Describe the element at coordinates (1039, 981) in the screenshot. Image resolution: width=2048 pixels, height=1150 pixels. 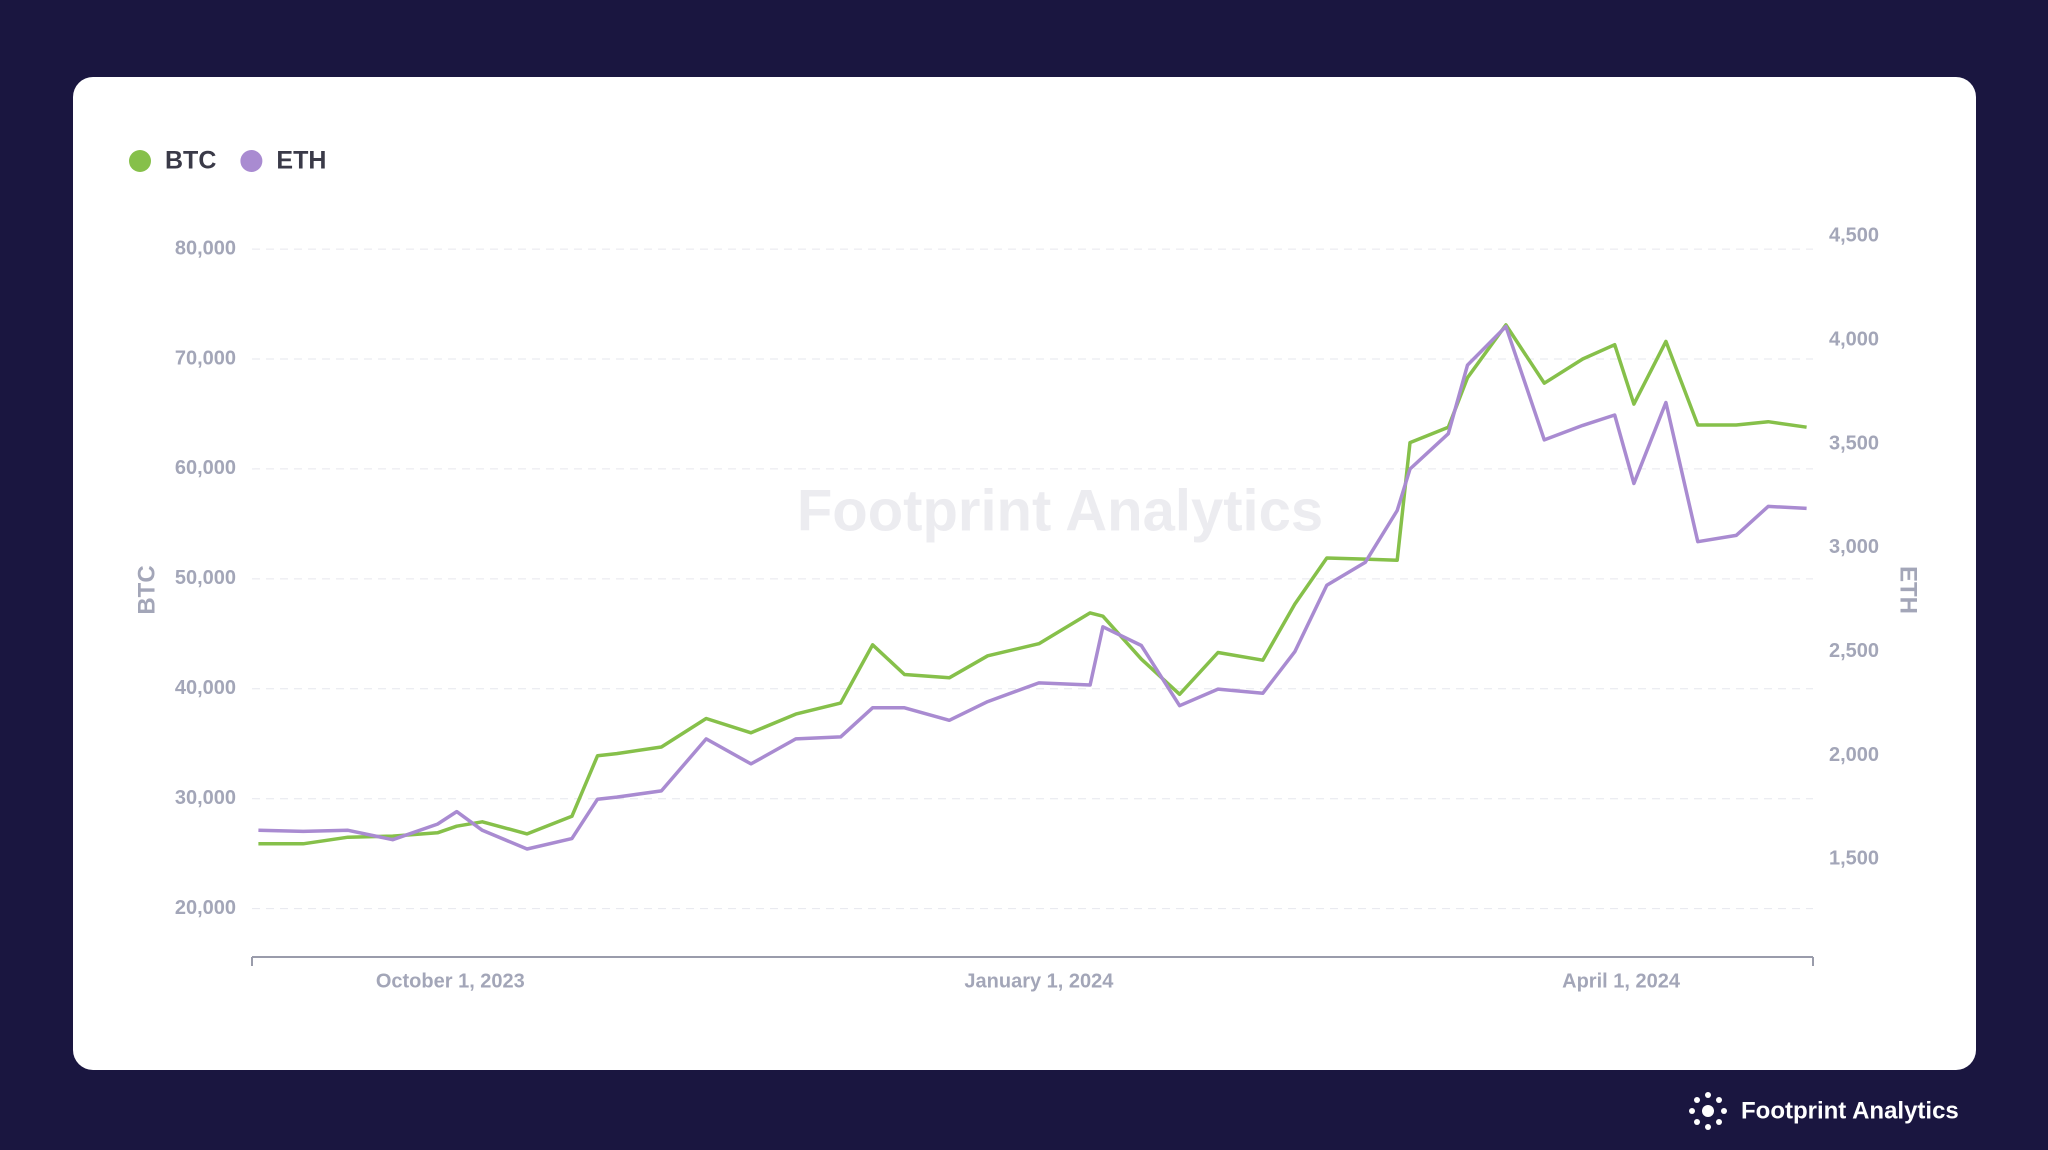
I see `x-tick-label: January 1, 2024` at that location.